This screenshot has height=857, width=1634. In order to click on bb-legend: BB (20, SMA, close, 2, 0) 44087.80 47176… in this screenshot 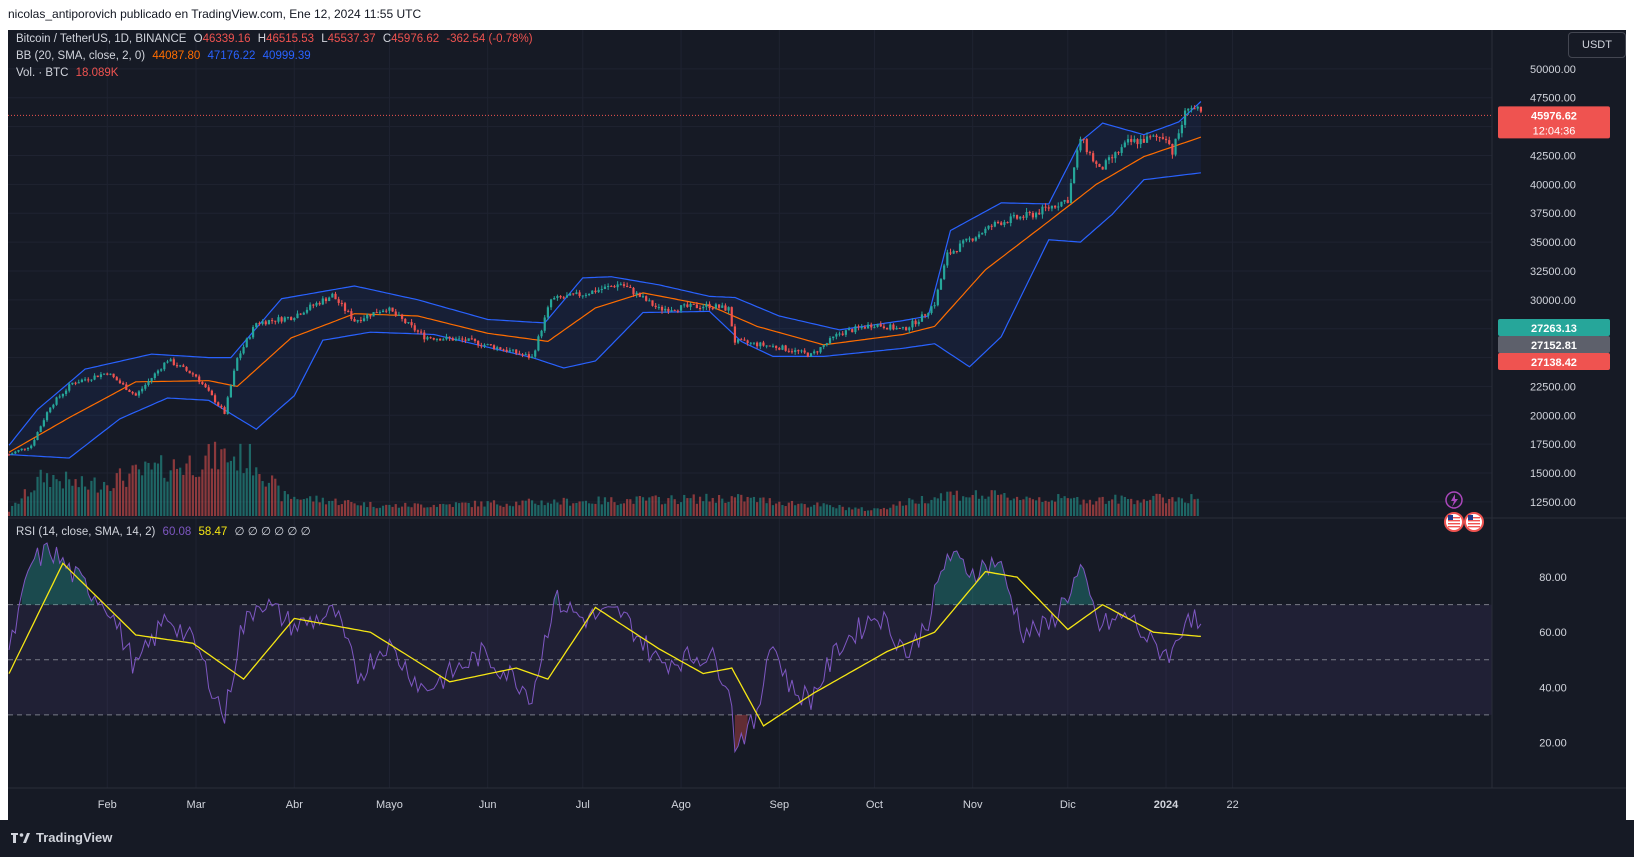, I will do `click(165, 56)`.